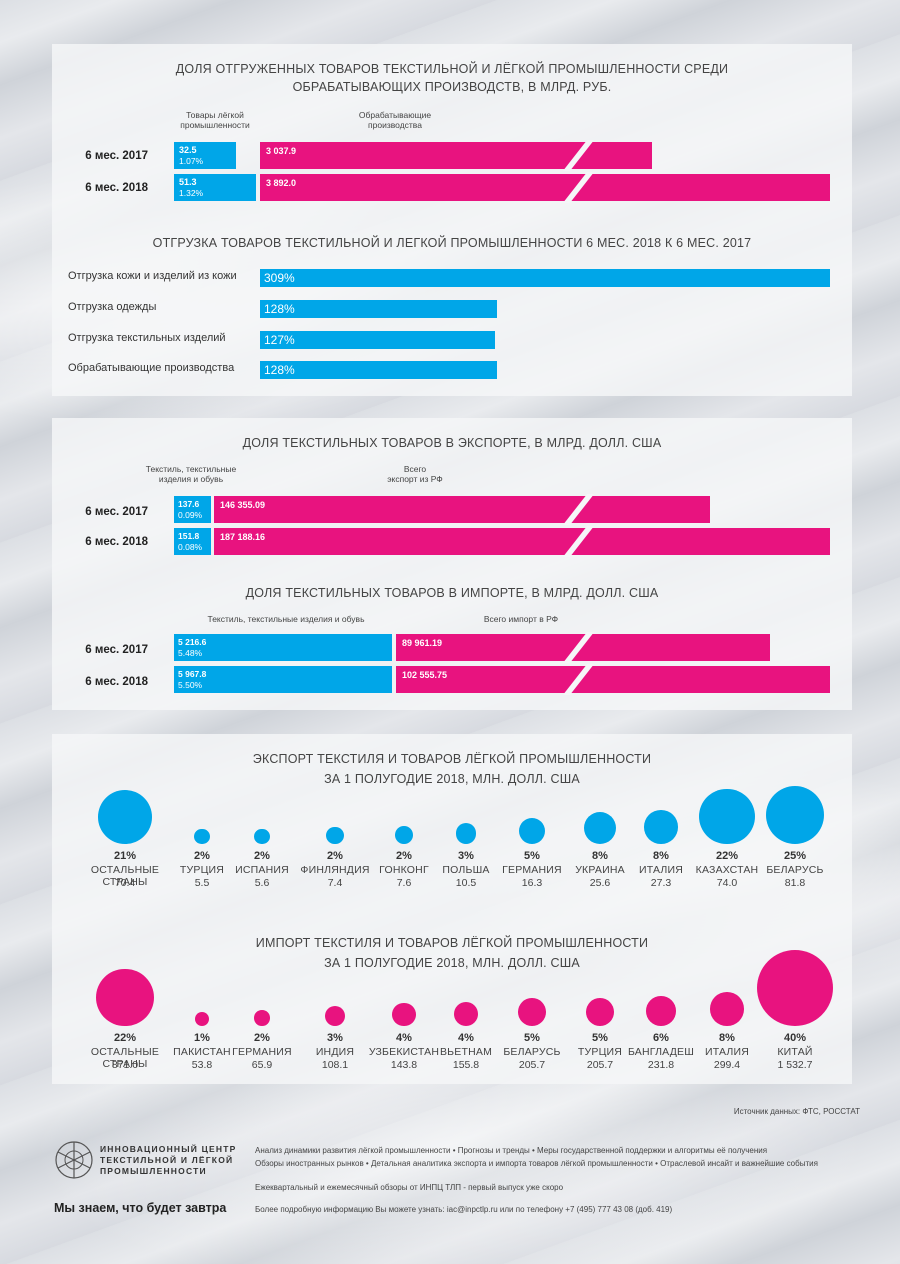 This screenshot has width=900, height=1264. I want to click on bubble-pct-label: 3%, so click(466, 856).